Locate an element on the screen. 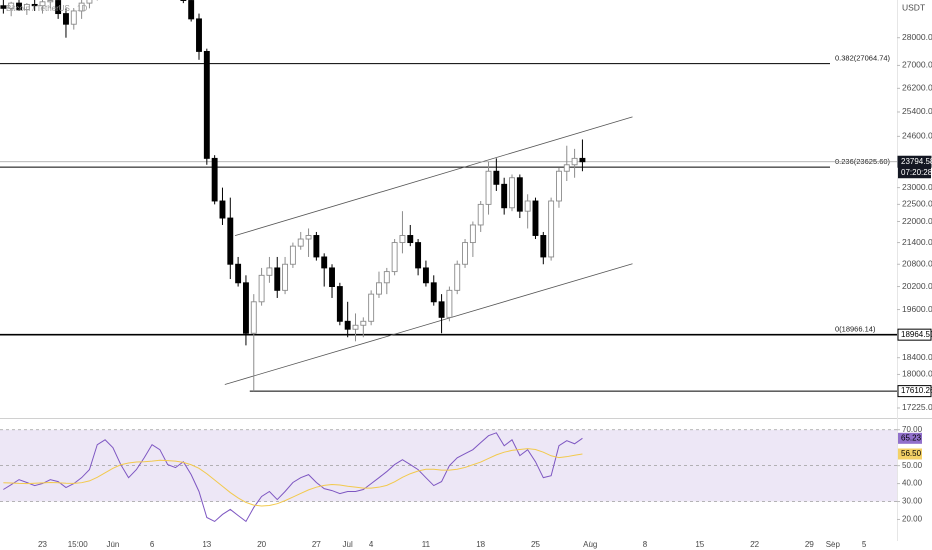 This screenshot has height=550, width=932. value-label: 56.50 is located at coordinates (911, 453).